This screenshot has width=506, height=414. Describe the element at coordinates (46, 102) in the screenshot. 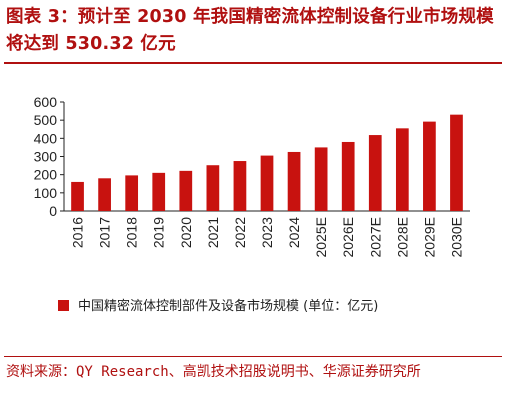

I see `y-tick-label: 600` at that location.